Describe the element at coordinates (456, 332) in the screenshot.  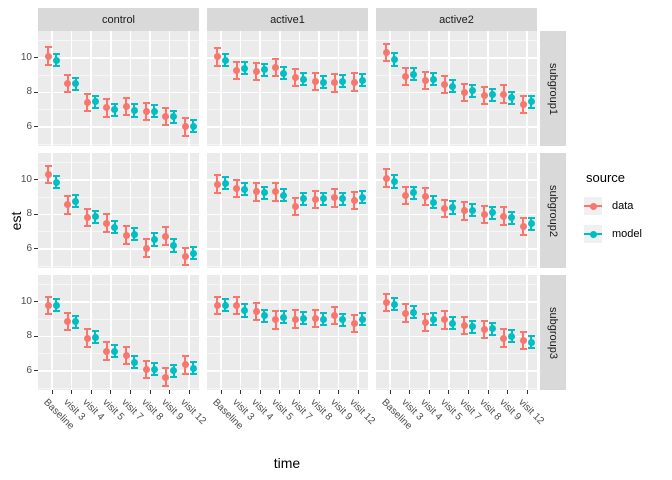
I see `facet-panel-active2-subgroup3` at that location.